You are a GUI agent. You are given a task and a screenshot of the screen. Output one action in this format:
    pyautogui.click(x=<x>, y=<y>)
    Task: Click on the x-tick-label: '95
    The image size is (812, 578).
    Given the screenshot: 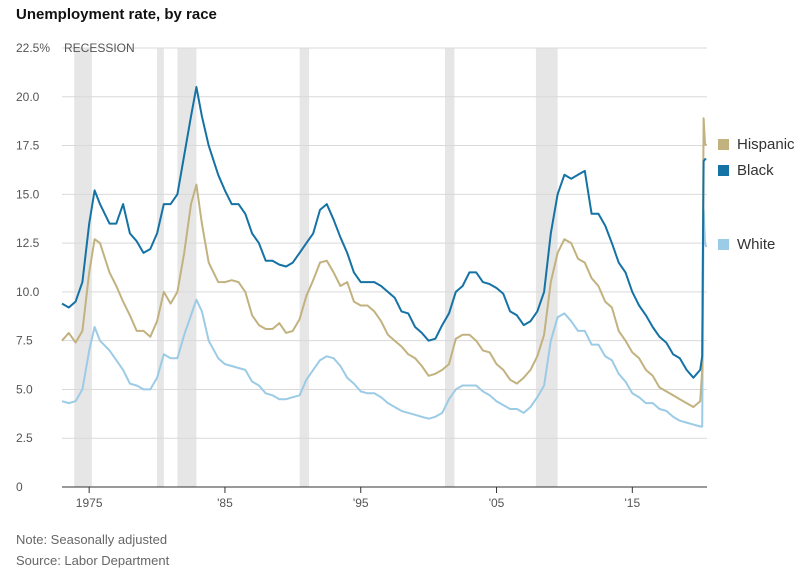 What is the action you would take?
    pyautogui.click(x=361, y=503)
    